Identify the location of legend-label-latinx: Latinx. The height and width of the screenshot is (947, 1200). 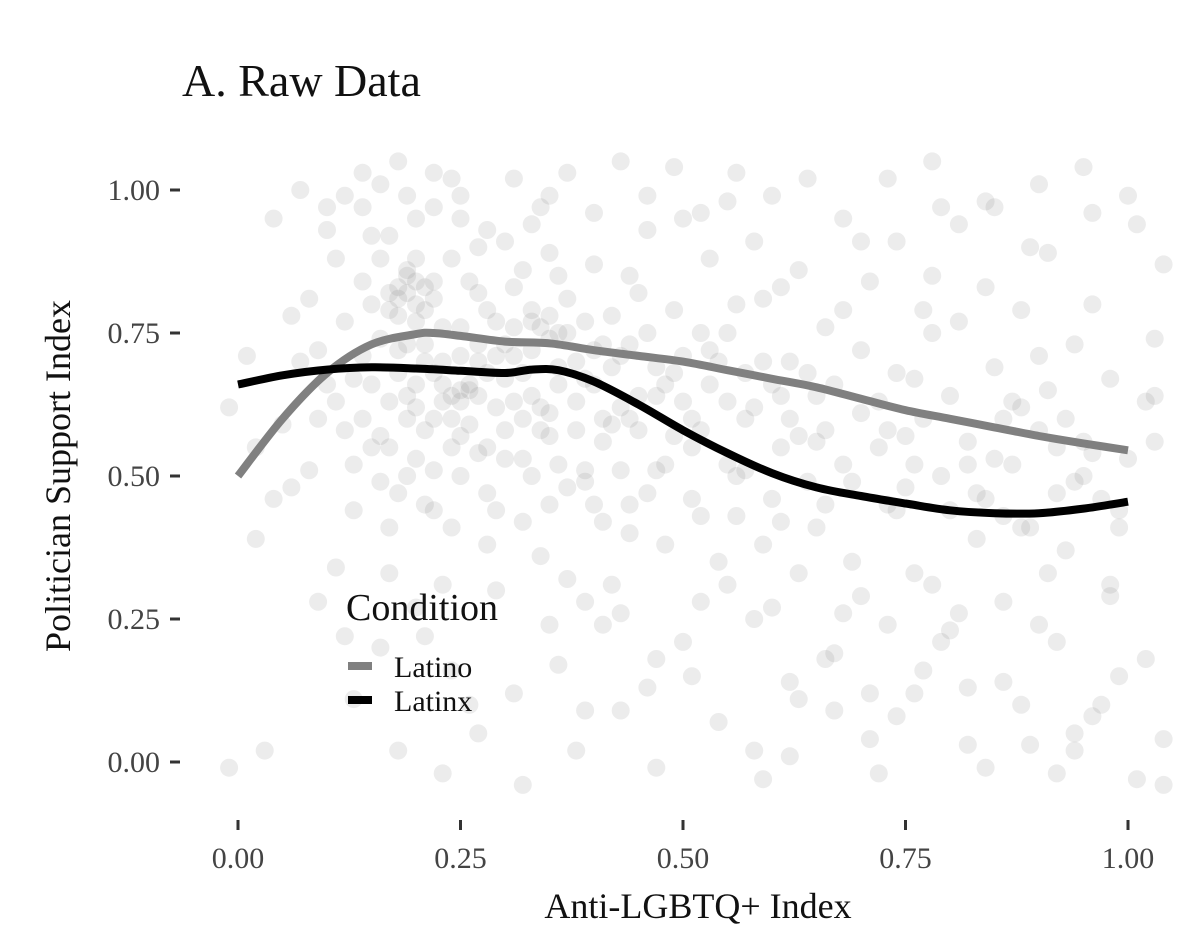
(433, 701).